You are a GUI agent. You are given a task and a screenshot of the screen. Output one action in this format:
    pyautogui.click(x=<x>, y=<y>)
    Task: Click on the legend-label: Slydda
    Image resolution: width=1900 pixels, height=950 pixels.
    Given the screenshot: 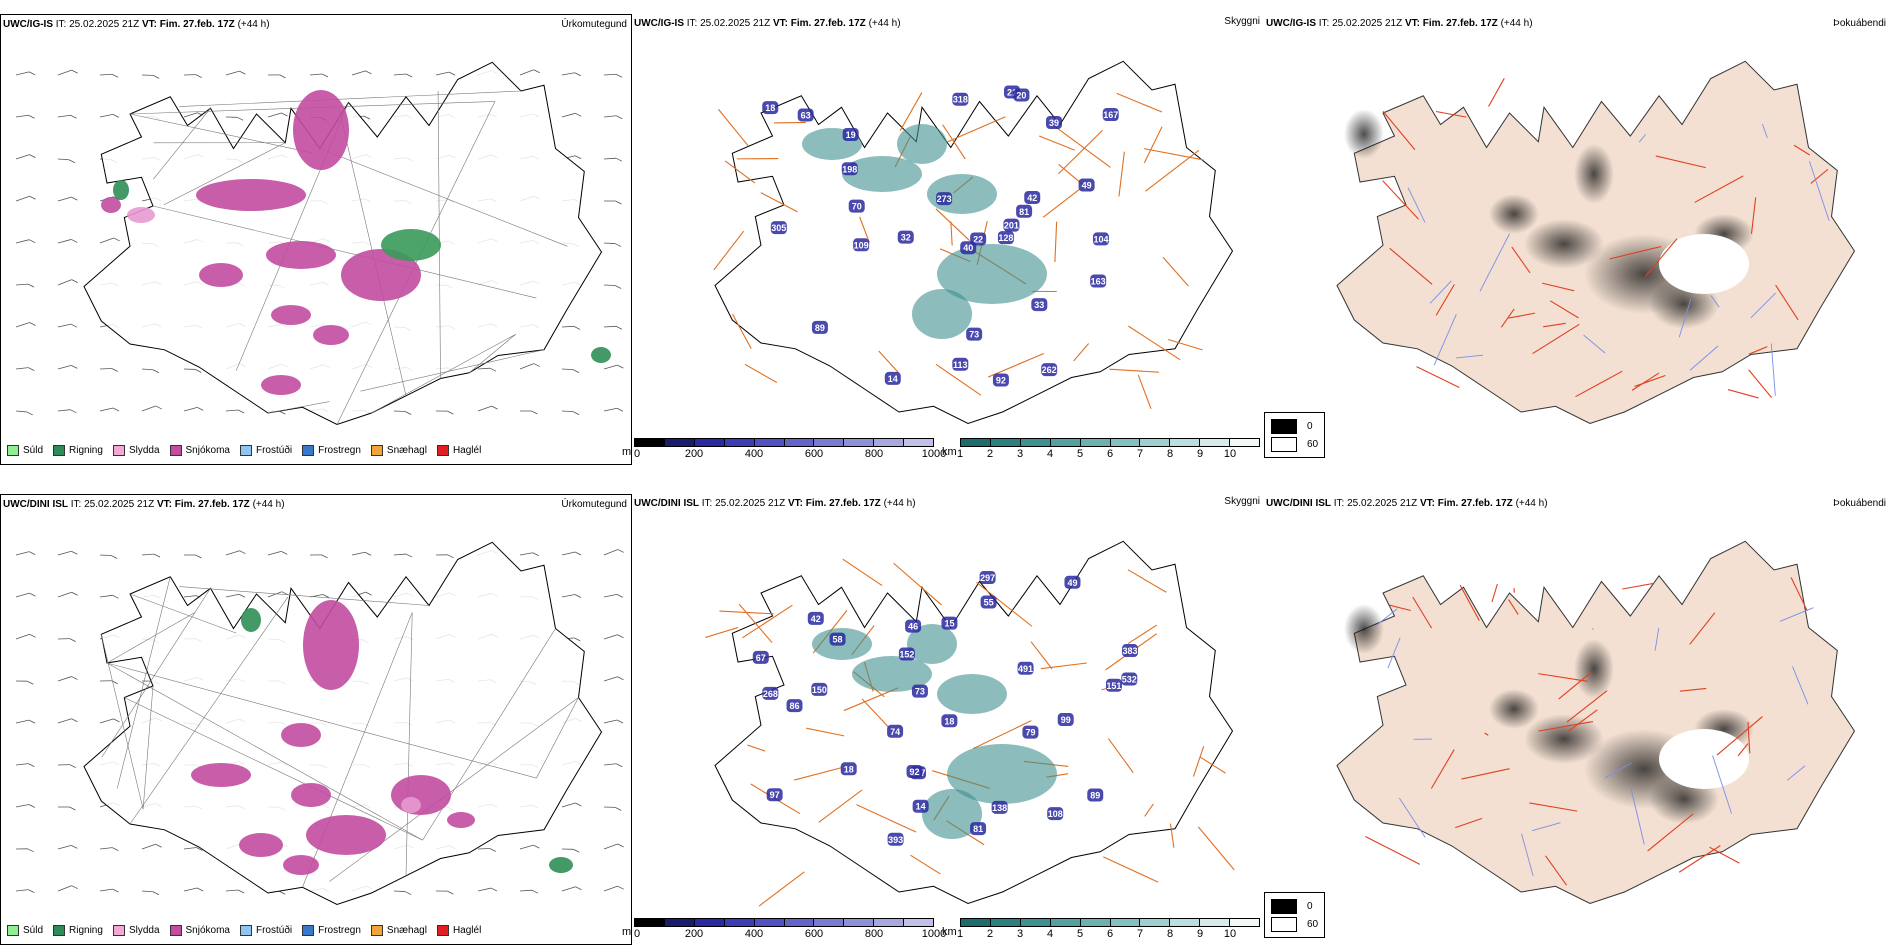 What is the action you would take?
    pyautogui.click(x=144, y=450)
    